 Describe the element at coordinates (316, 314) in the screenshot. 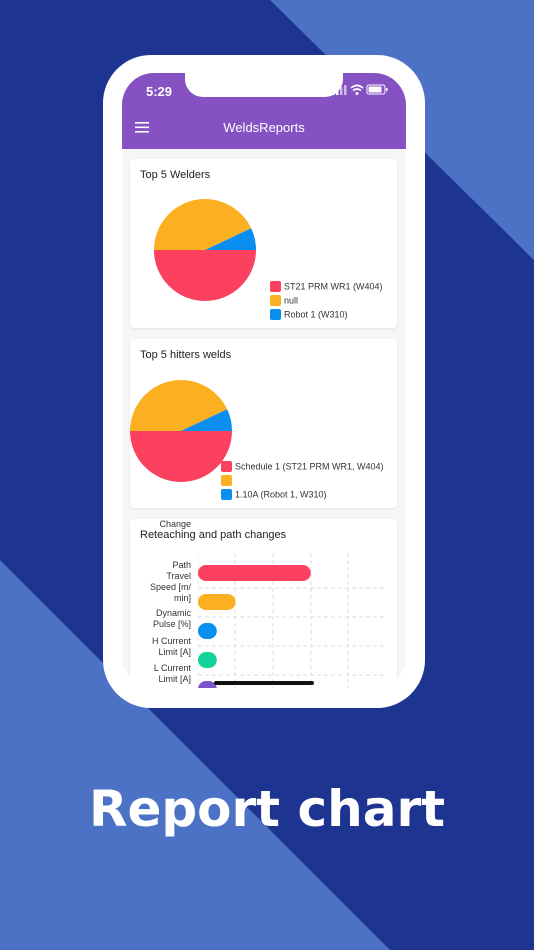

I see `legend-label: Robot 1 (W310)` at that location.